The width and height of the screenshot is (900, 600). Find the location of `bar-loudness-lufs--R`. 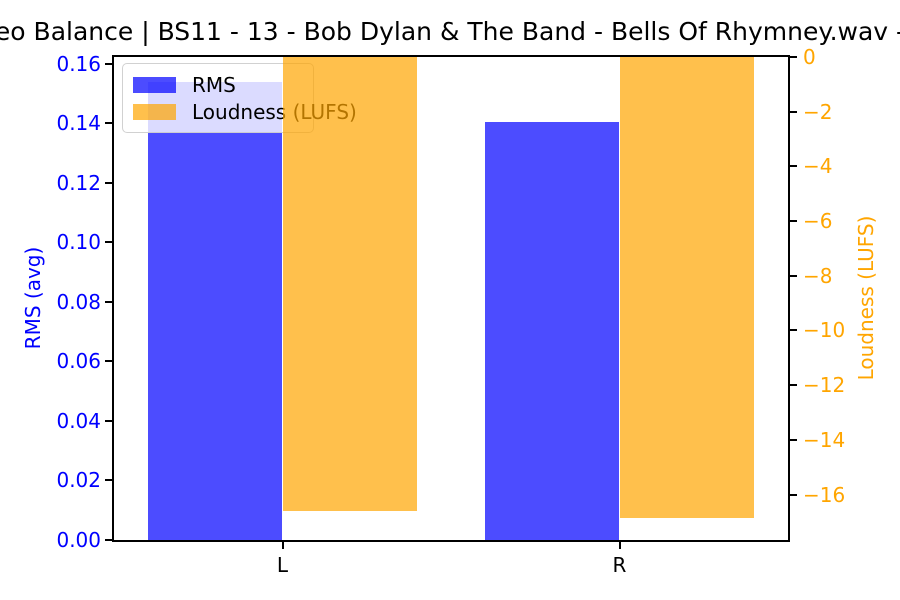

bar-loudness-lufs--R is located at coordinates (687, 287).